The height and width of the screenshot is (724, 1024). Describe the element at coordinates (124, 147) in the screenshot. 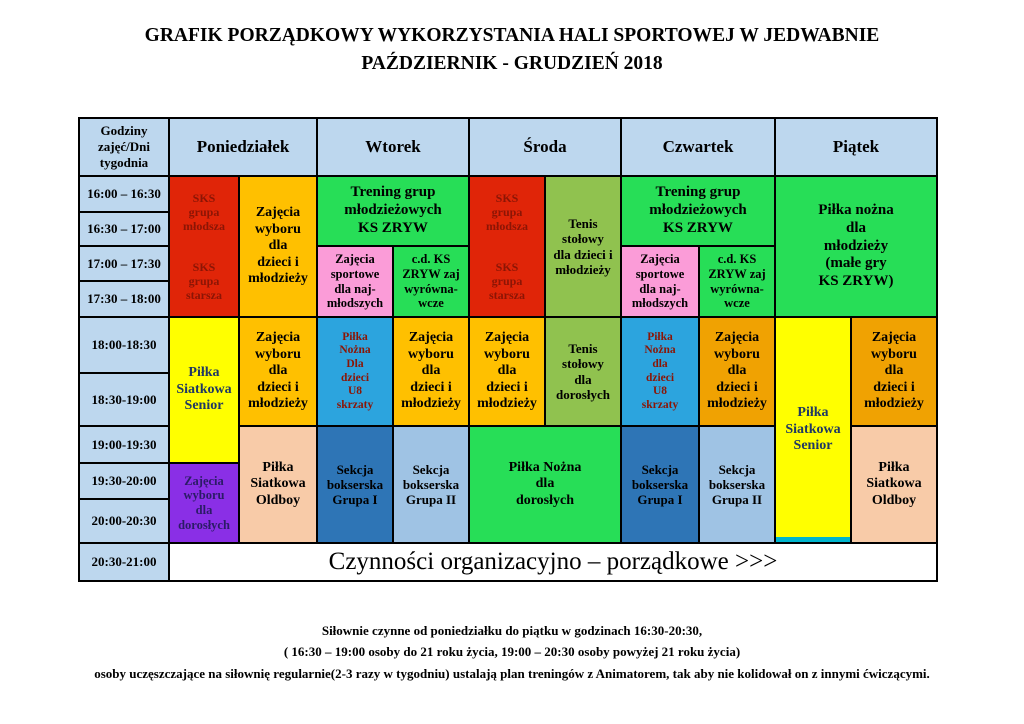

I see `corner-header: Godziny zajęć/Dni tygodnia` at that location.